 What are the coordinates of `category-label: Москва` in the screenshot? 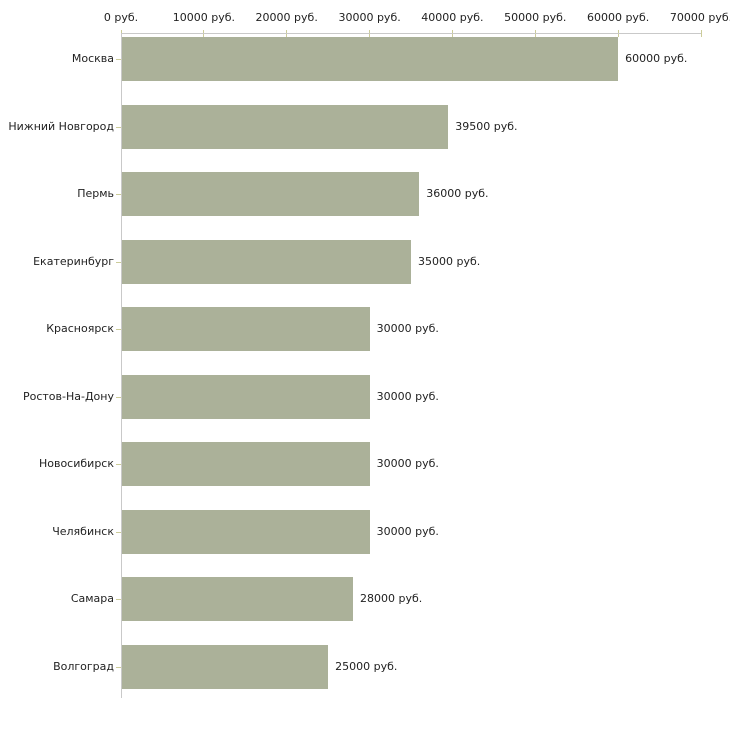 It's located at (92, 58).